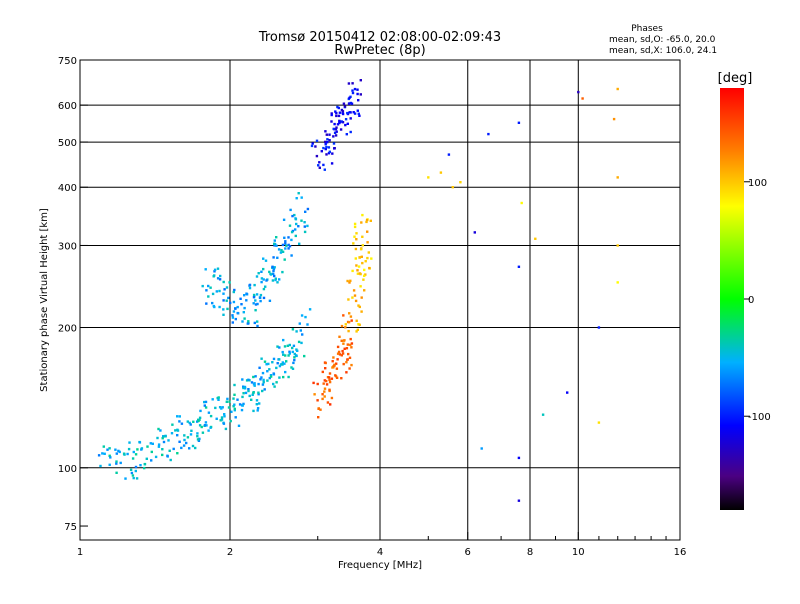  Describe the element at coordinates (662, 40) in the screenshot. I see `phase-info-line1: mean, sd,O: -65.0, 20.0` at that location.